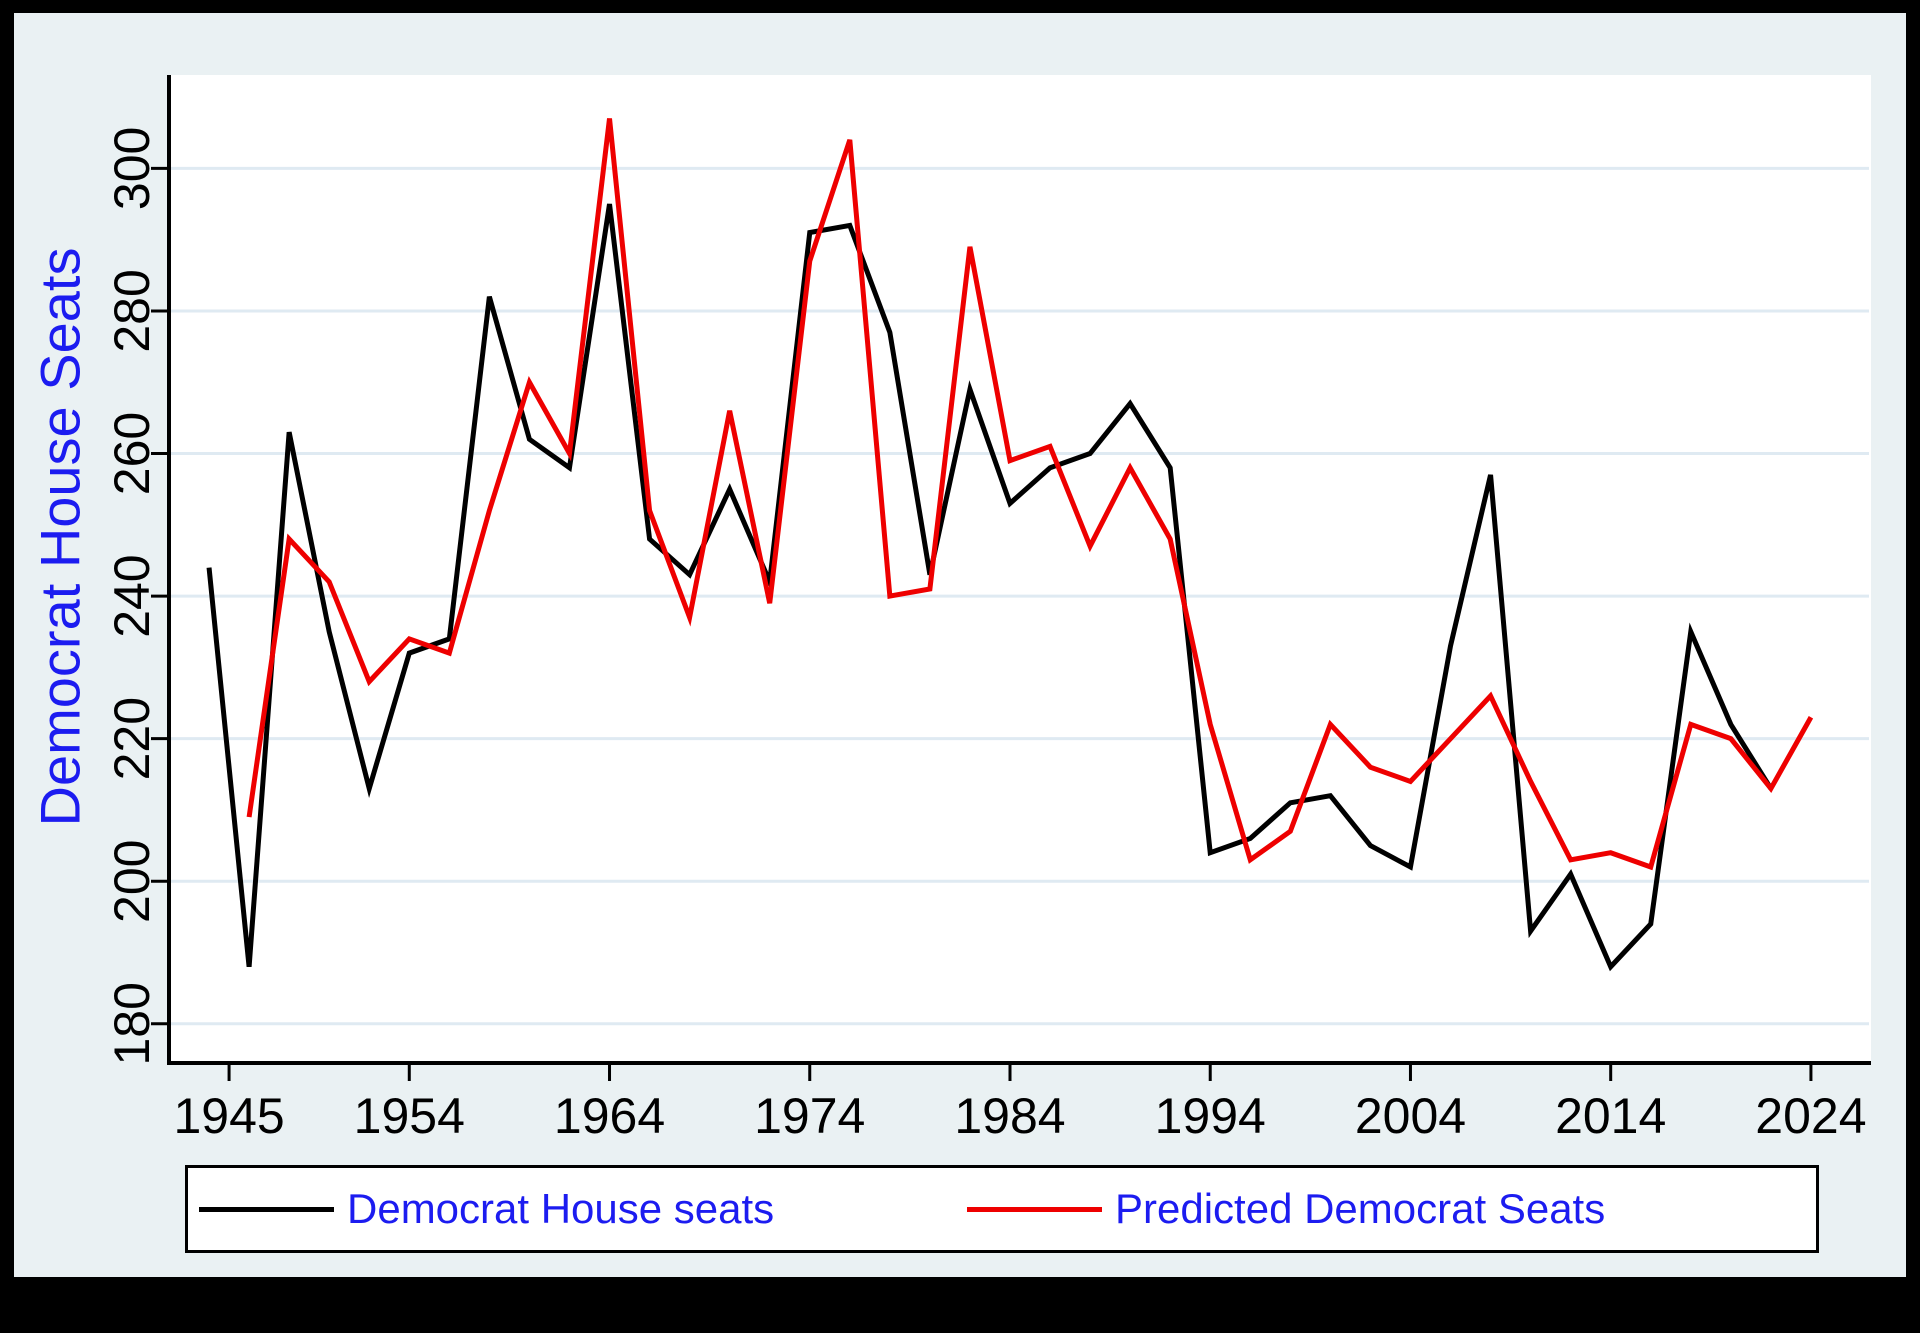 The height and width of the screenshot is (1333, 1920). Describe the element at coordinates (132, 168) in the screenshot. I see `y-tick-label-300: 300` at that location.